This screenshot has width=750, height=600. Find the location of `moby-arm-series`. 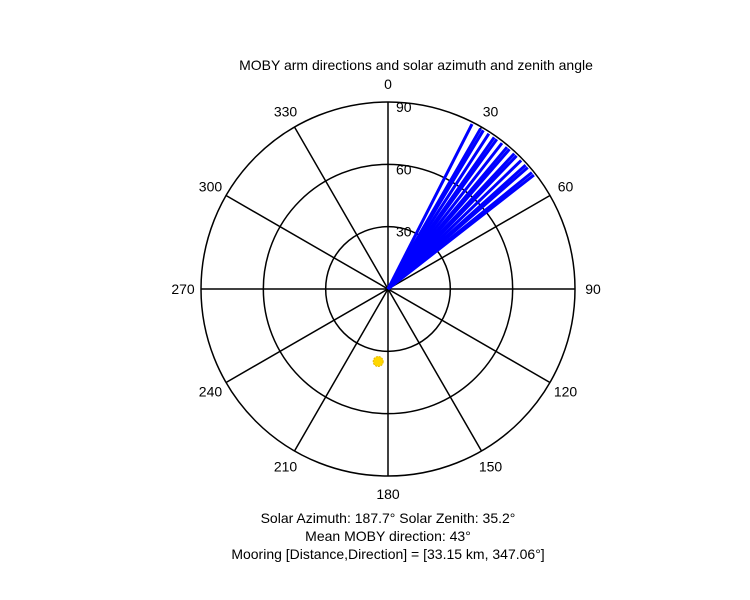

moby-arm-series is located at coordinates (460, 207).